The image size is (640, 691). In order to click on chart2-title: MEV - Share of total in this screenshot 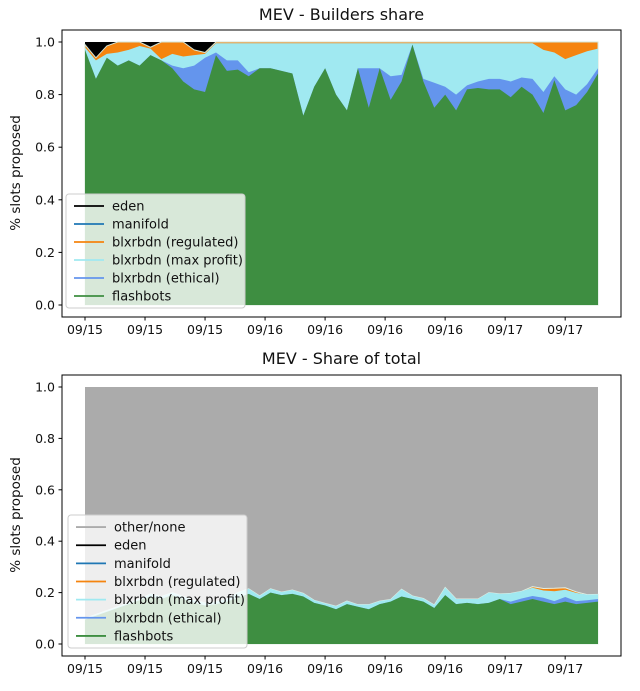, I will do `click(341, 358)`.